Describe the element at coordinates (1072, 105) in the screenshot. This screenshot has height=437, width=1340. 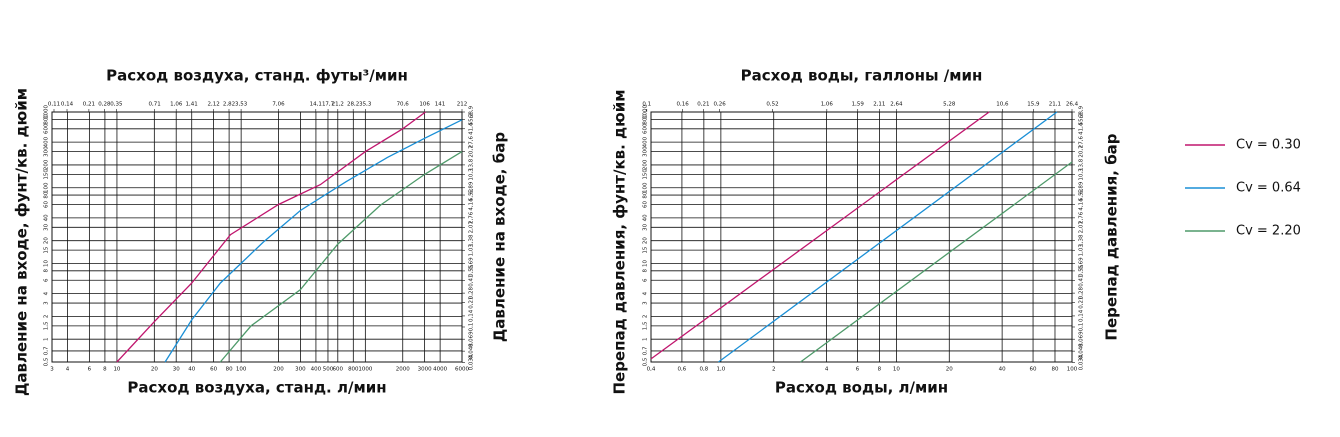
I see `x2-tick-label: 26,4` at that location.